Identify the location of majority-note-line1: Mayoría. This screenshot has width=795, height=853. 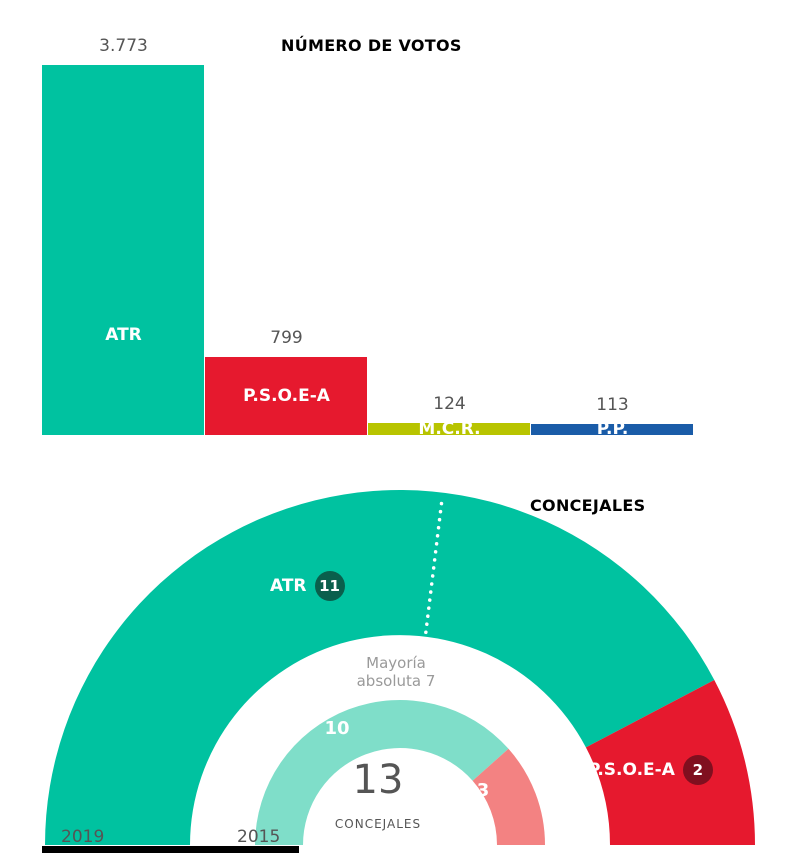
(396, 663).